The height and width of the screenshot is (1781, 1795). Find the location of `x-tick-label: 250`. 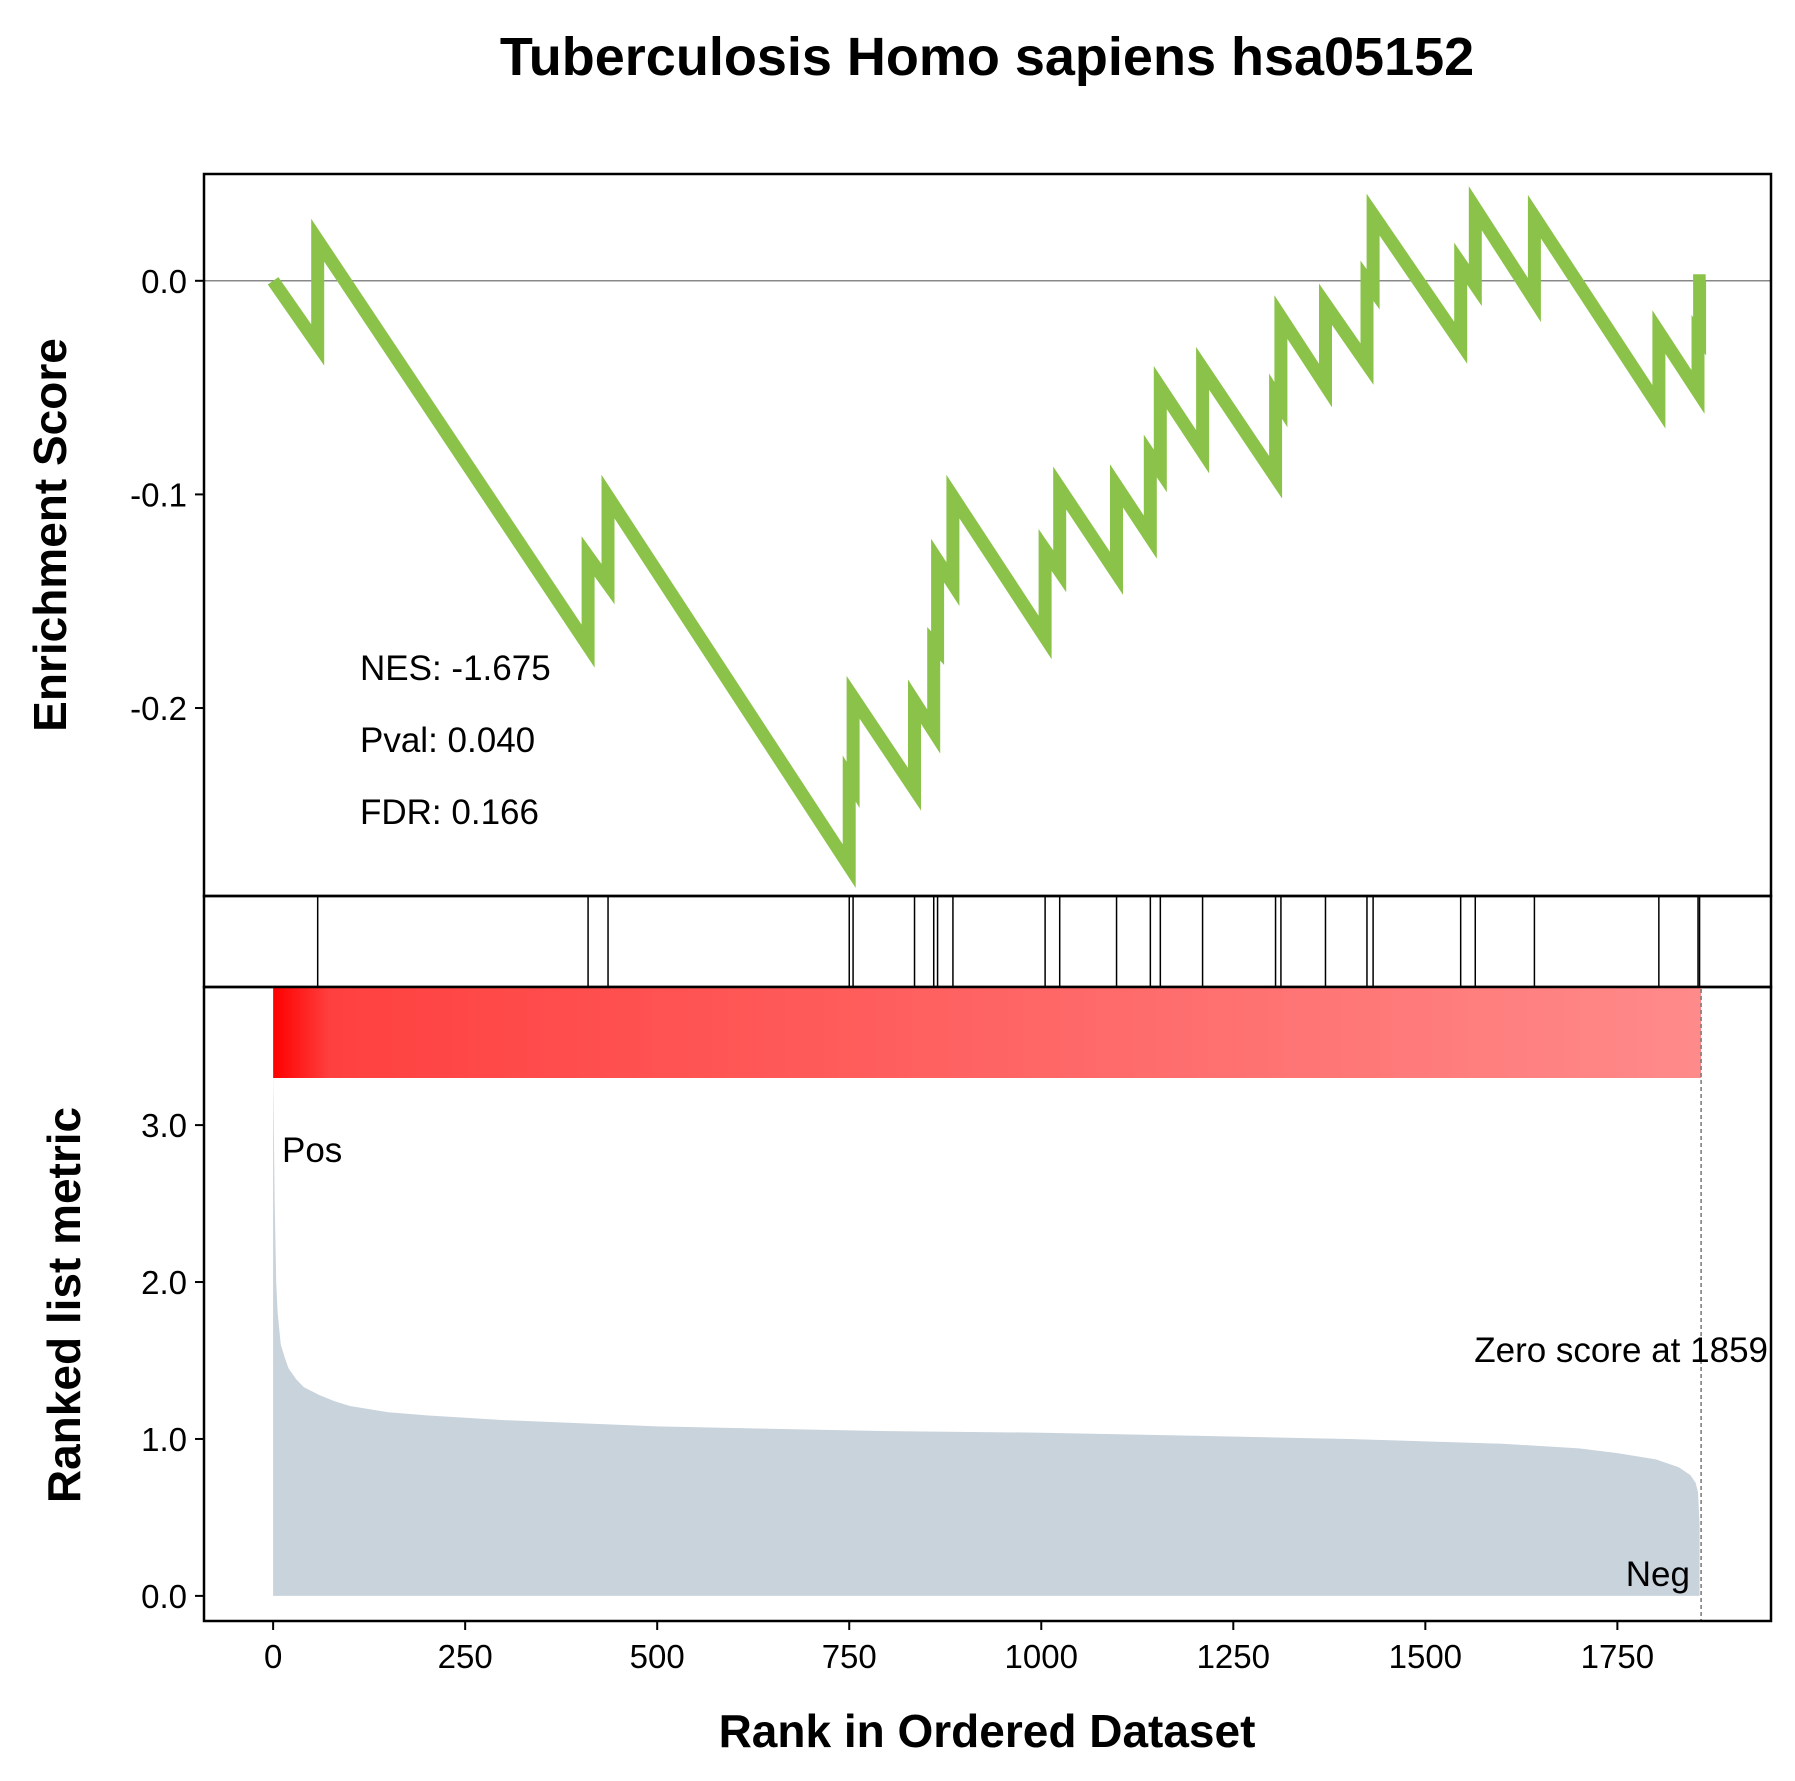

x-tick-label: 250 is located at coordinates (465, 1656).